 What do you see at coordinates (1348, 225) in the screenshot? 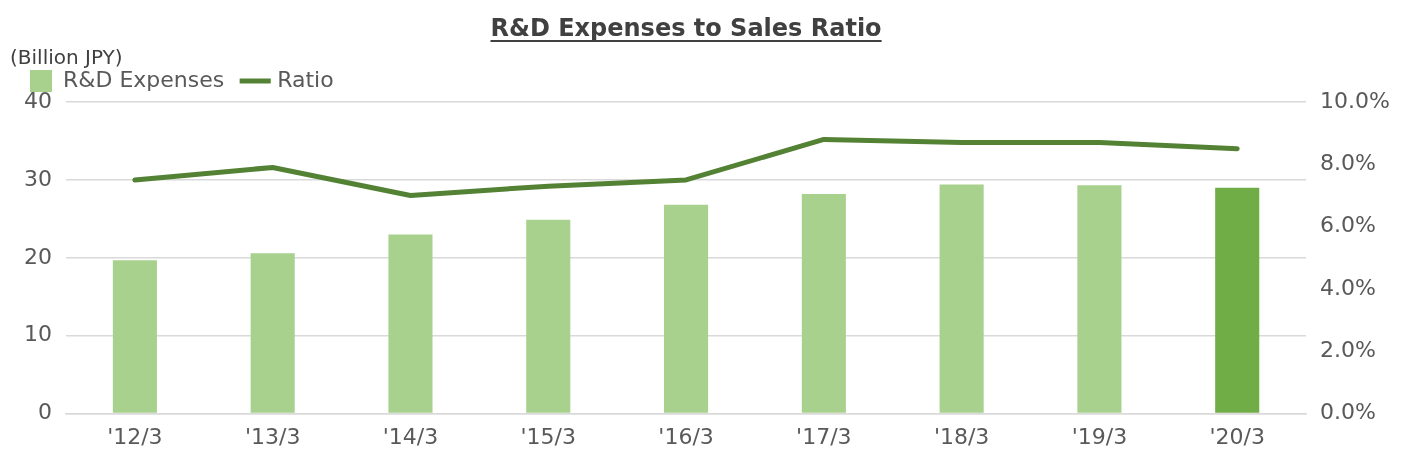
I see `y2-tick-label: 6.0%` at bounding box center [1348, 225].